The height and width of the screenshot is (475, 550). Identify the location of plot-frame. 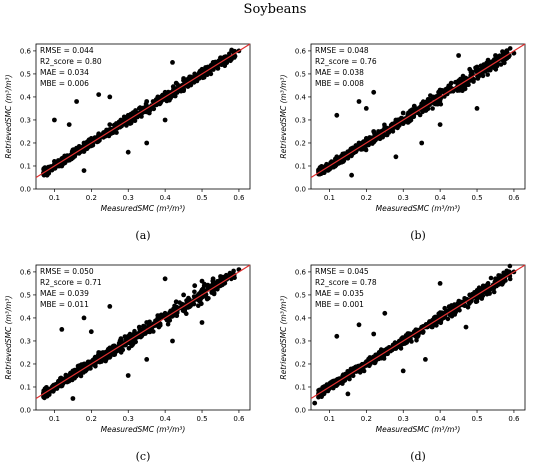
(143, 337).